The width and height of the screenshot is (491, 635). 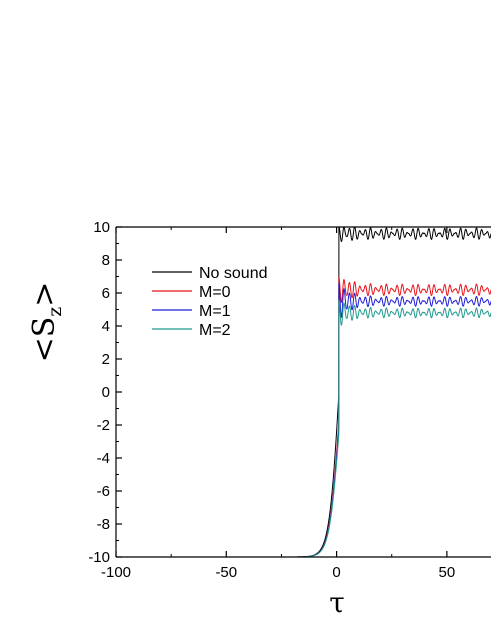 I want to click on y-tick-label: 2, so click(x=106, y=359).